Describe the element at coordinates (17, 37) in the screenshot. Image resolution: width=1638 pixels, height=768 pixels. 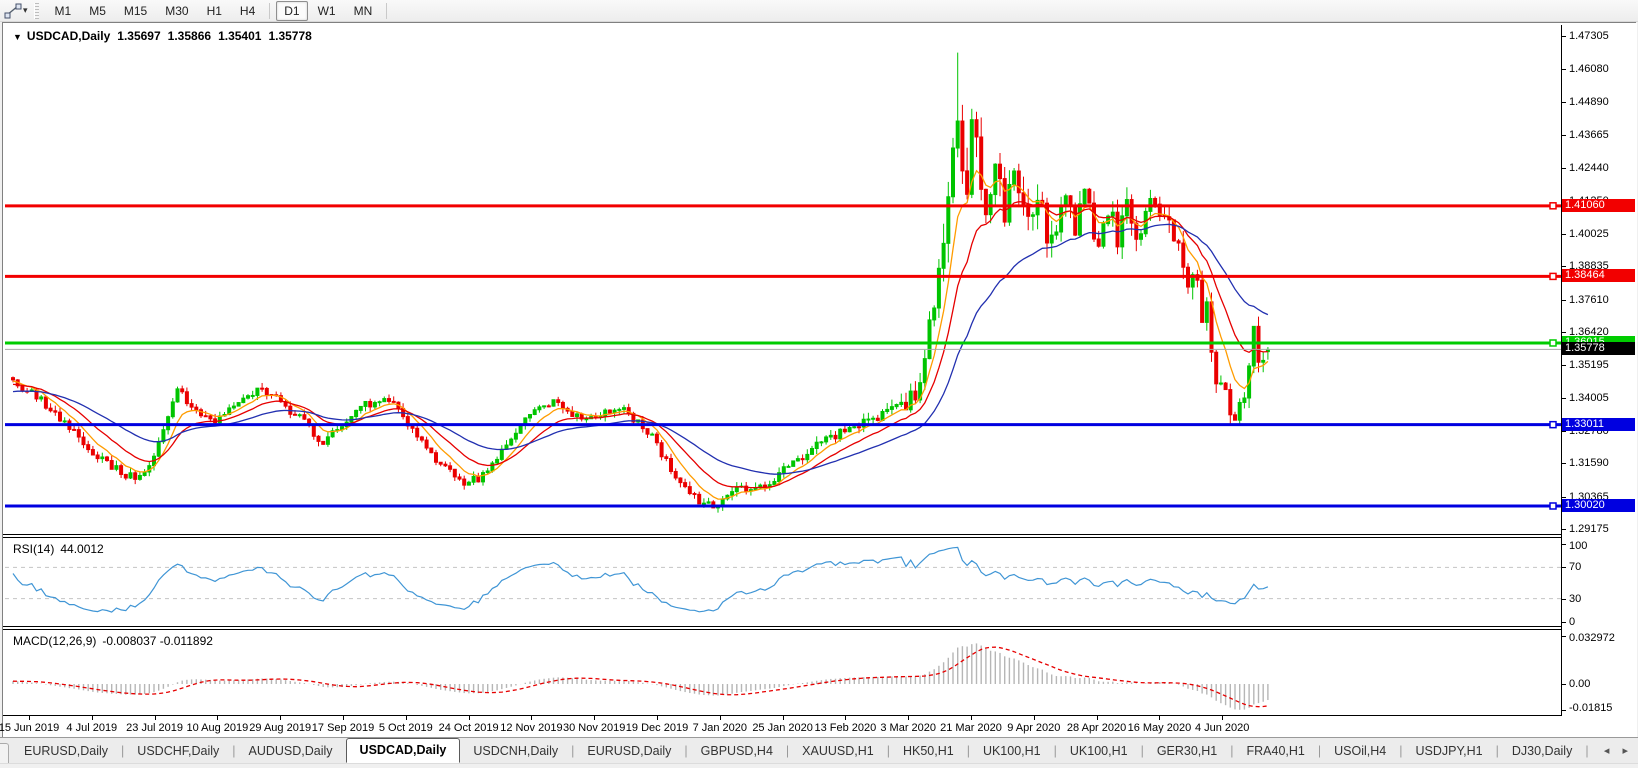
I see `chart-title-dropdown-icon: ▼` at that location.